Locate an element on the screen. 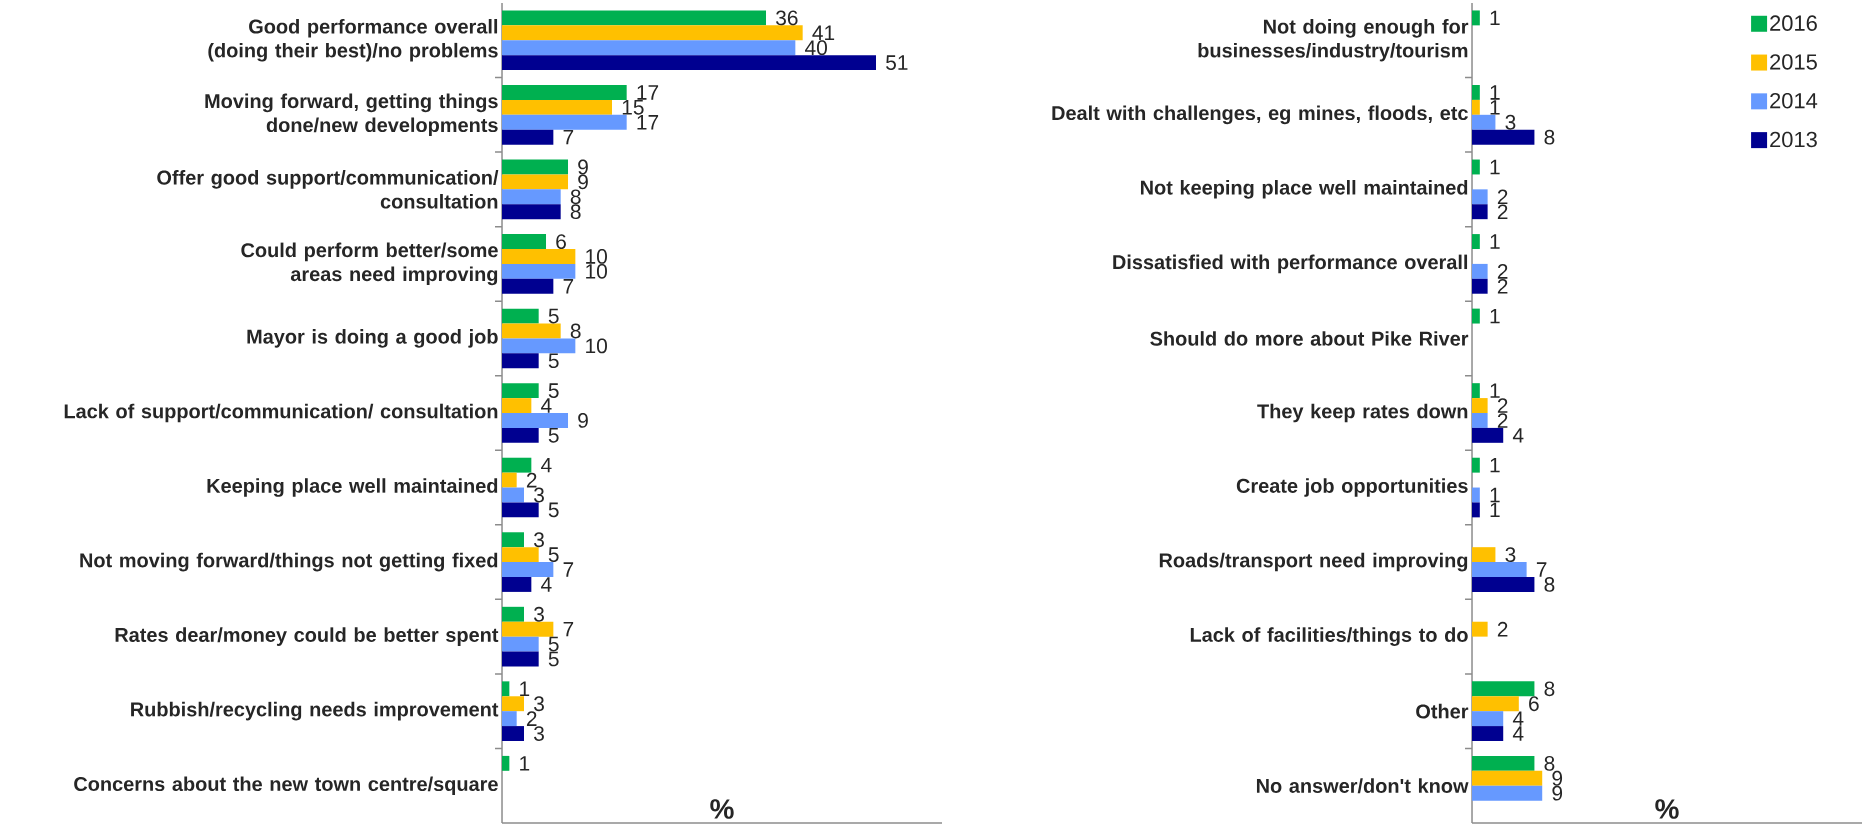  y-tick-label: Dealt with challenges, eg mines, floods, etc is located at coordinates (1260, 115).